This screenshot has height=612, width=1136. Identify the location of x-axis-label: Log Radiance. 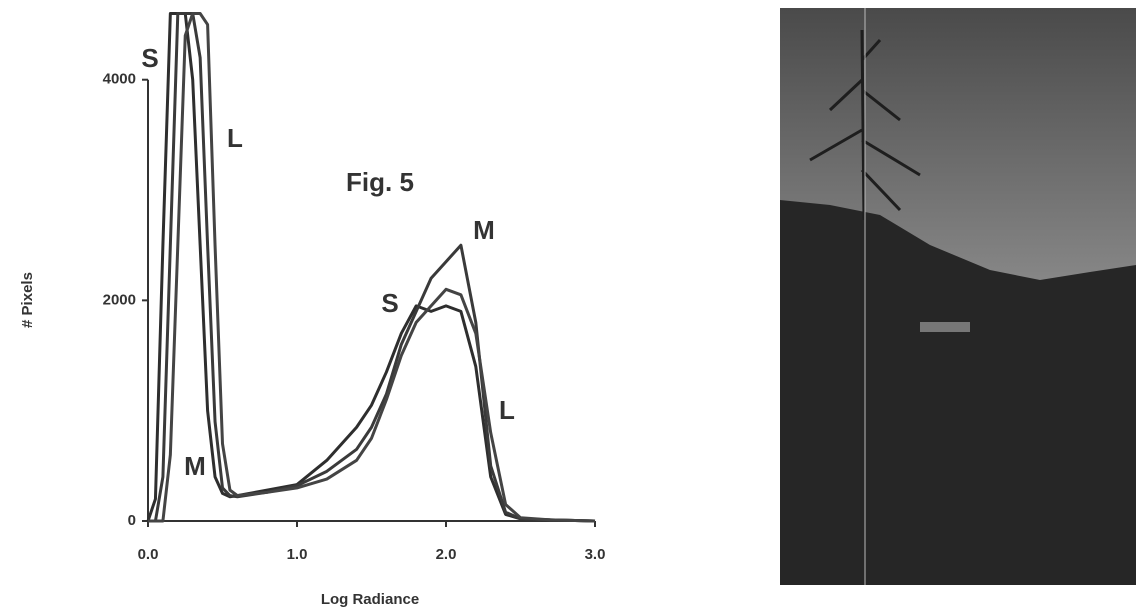
(370, 599).